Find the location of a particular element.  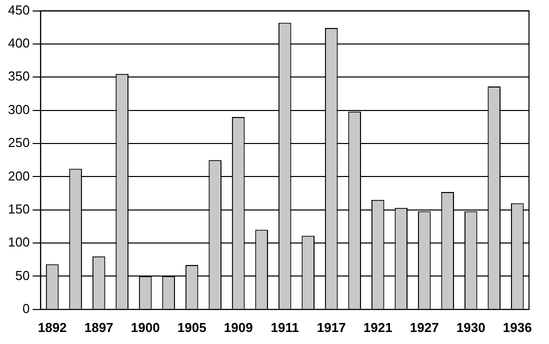

x-tick-label: 1897 is located at coordinates (99, 327).